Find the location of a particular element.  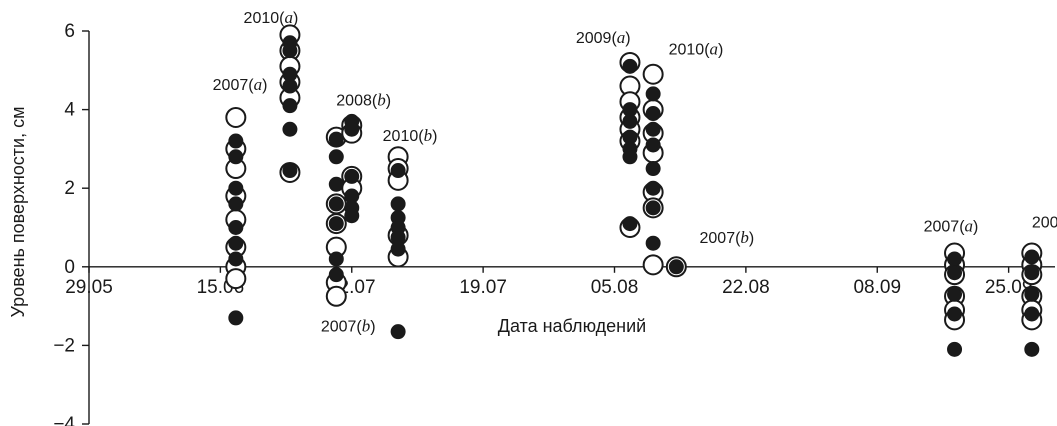

y-tick-label: 6 is located at coordinates (69, 31).